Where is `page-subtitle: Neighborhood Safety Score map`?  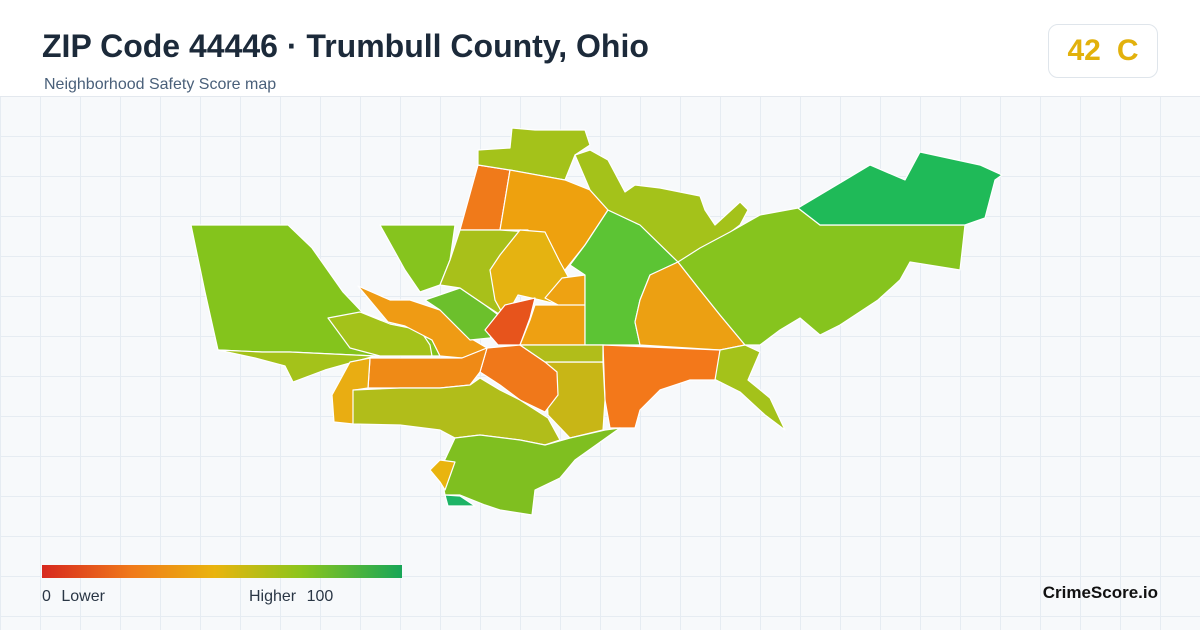
page-subtitle: Neighborhood Safety Score map is located at coordinates (160, 84).